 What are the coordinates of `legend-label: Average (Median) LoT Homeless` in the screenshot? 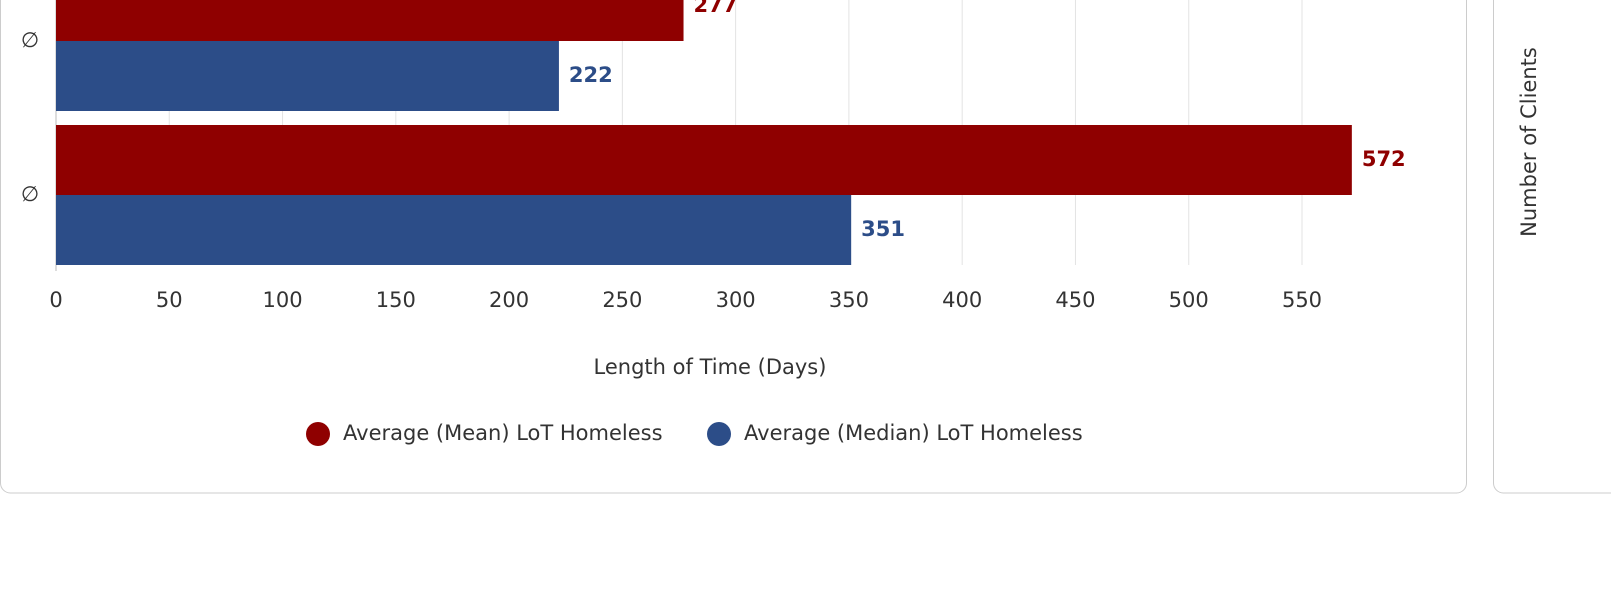 It's located at (913, 433).